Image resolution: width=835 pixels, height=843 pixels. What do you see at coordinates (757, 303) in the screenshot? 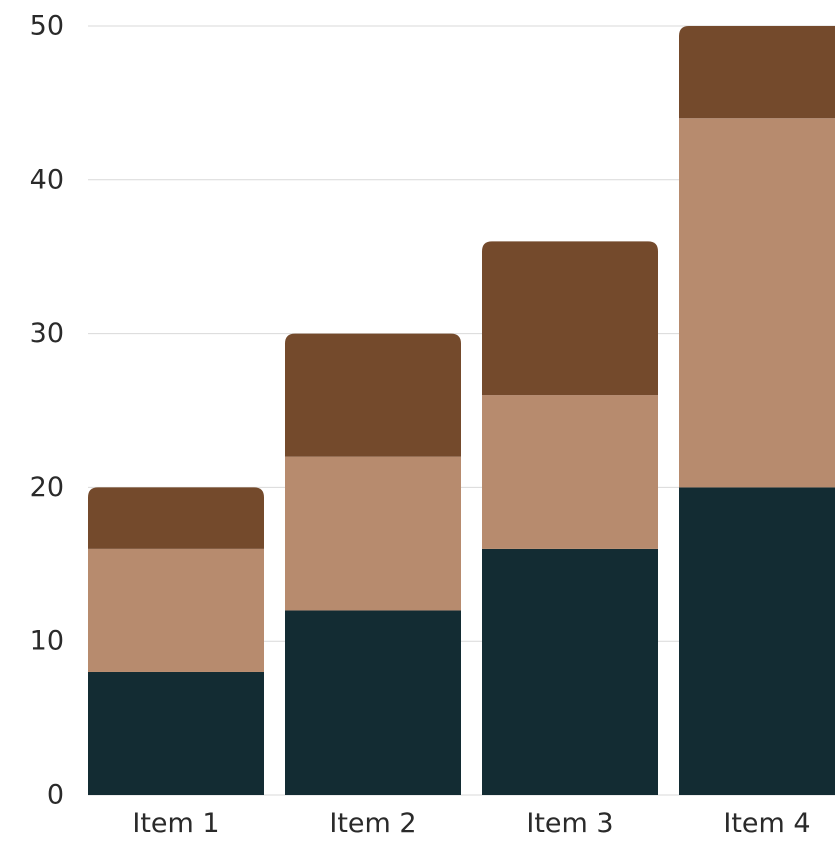
I see `bar-segment-item4-series2` at bounding box center [757, 303].